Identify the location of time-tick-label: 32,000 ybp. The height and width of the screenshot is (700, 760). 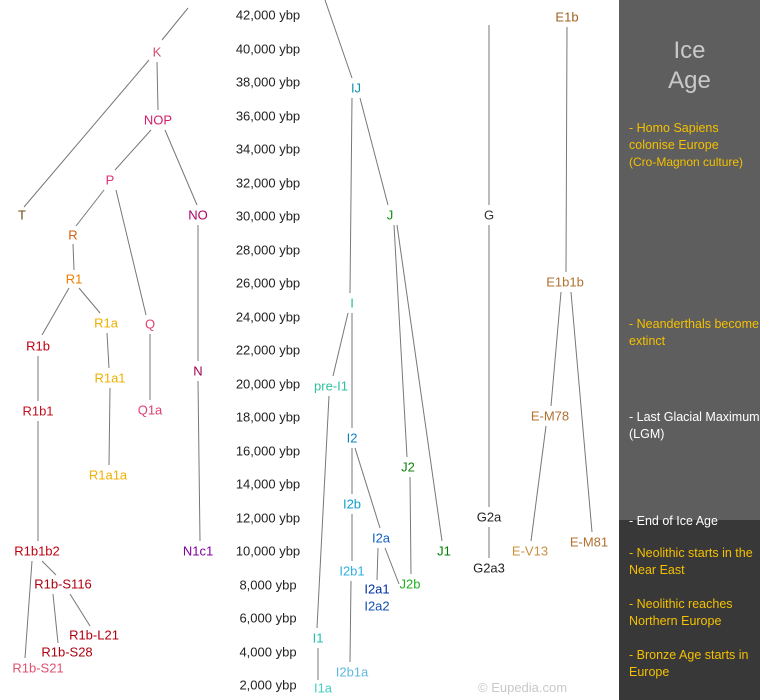
(268, 182).